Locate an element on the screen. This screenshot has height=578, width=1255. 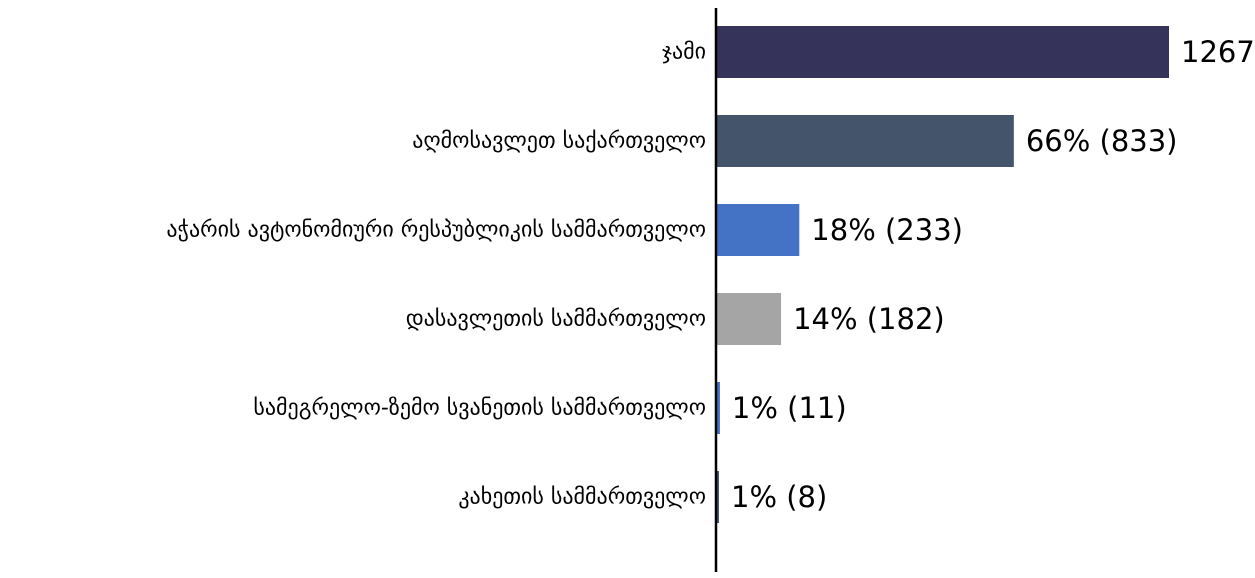
category-label-1: აღმოსავლეთ საქართველო is located at coordinates (559, 141).